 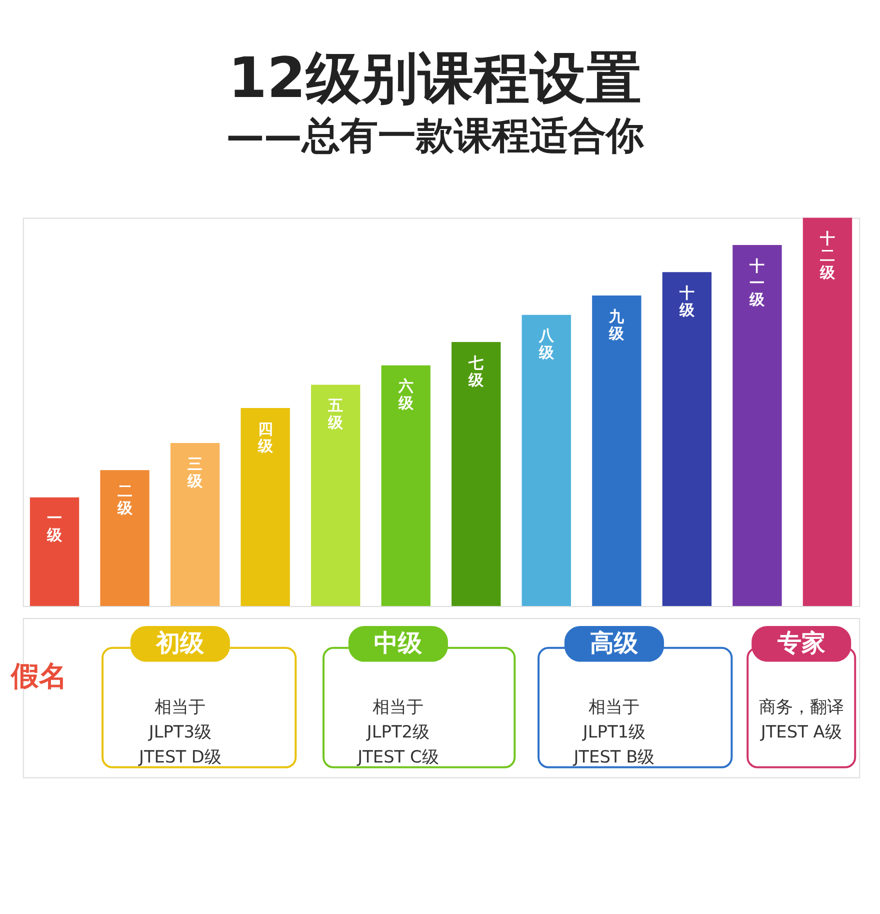 What do you see at coordinates (617, 324) in the screenshot?
I see `x-tick-label: 九级` at bounding box center [617, 324].